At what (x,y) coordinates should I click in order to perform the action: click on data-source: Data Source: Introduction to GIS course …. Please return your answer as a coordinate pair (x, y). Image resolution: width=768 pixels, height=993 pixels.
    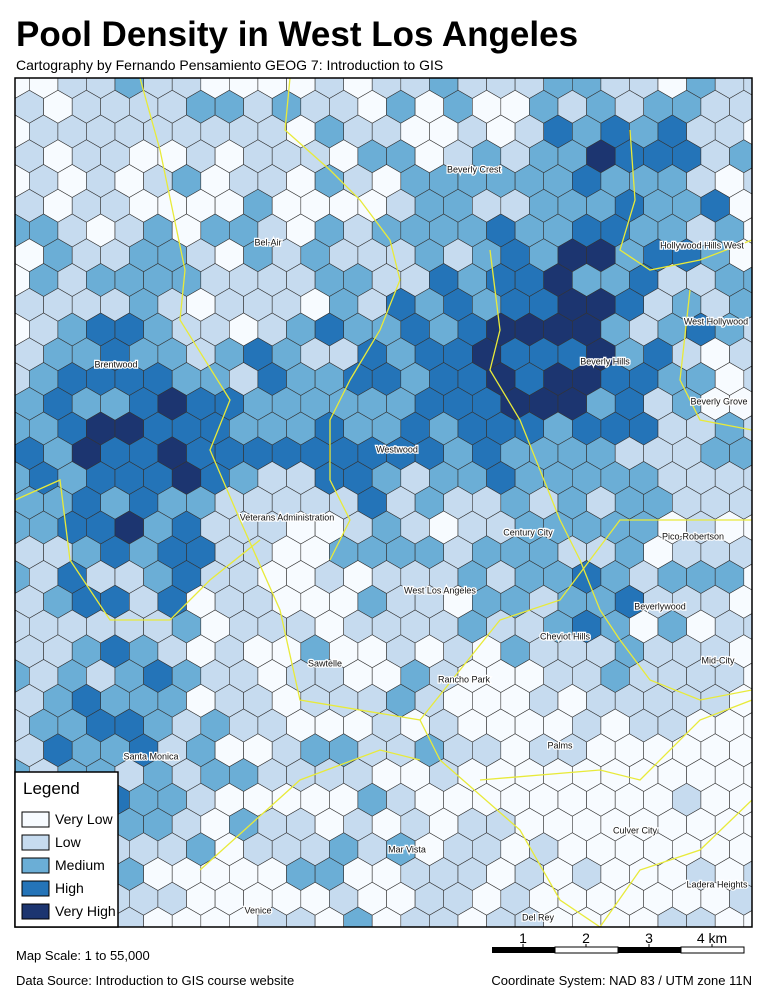
    Looking at the image, I should click on (155, 980).